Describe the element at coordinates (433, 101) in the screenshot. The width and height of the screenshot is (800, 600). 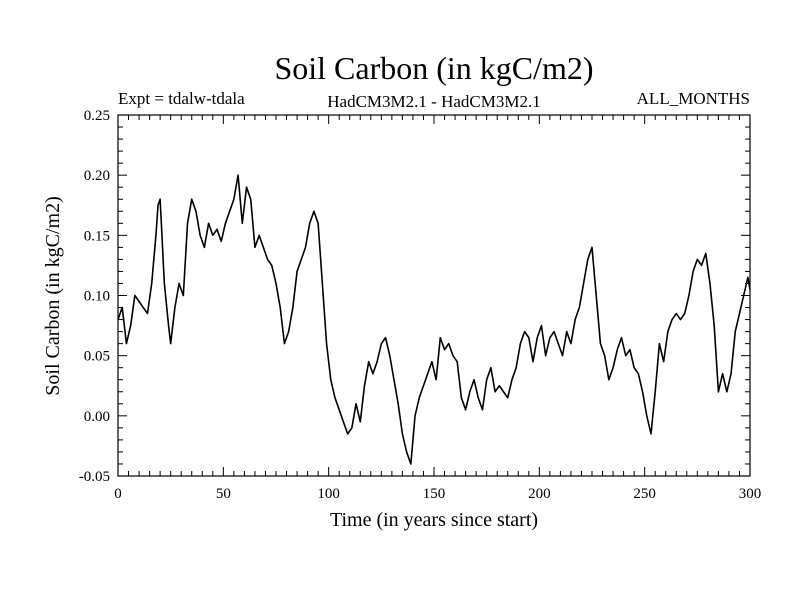
I see `chart-subtitle-center: HadCM3M2.1 - HadCM3M2.1` at that location.